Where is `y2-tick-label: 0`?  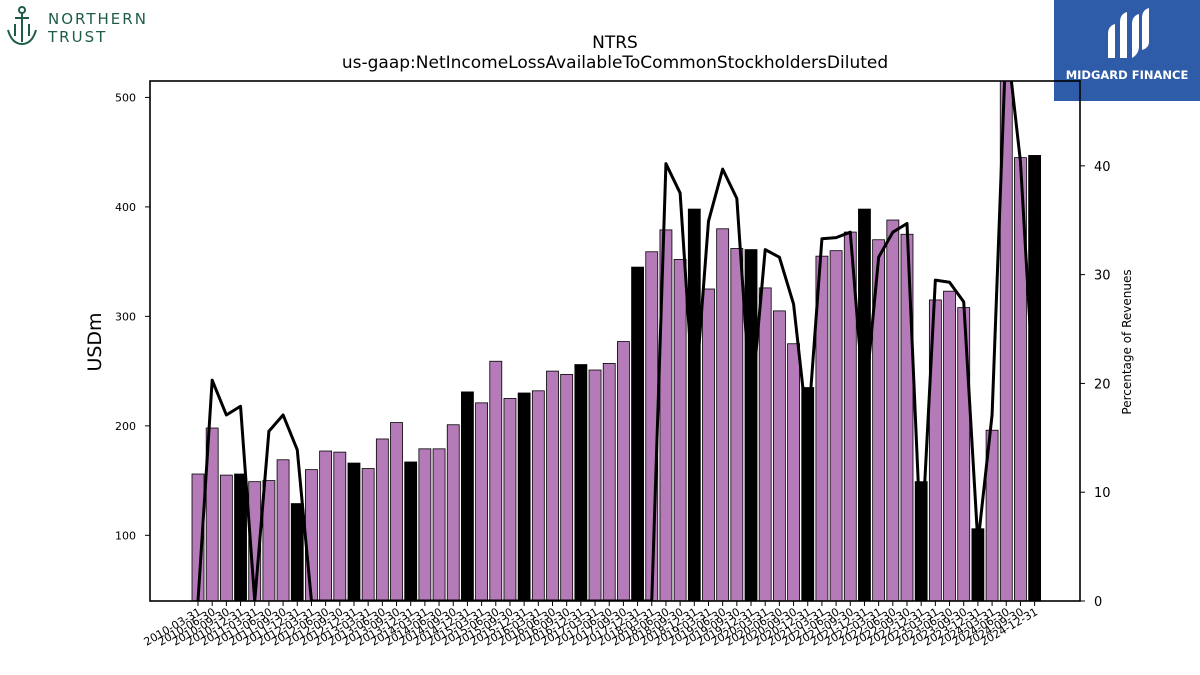 y2-tick-label: 0 is located at coordinates (1098, 602).